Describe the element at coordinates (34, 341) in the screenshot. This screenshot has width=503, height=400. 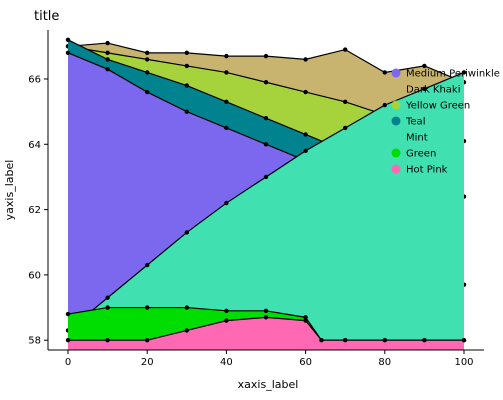
I see `y-tick-label: 58` at that location.